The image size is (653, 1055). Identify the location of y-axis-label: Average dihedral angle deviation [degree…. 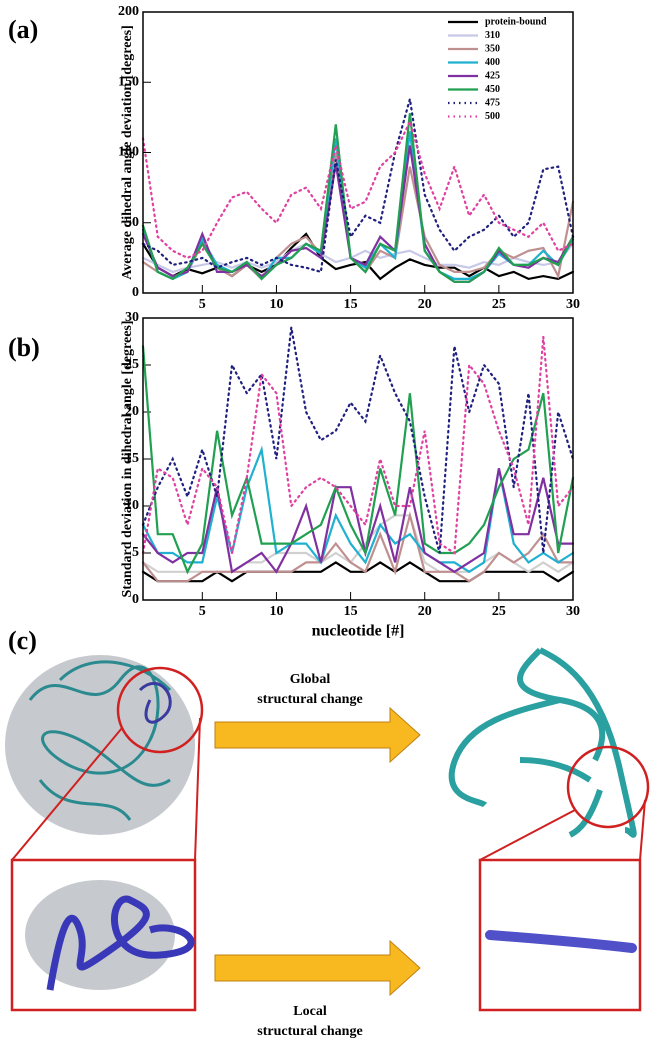
(127, 152).